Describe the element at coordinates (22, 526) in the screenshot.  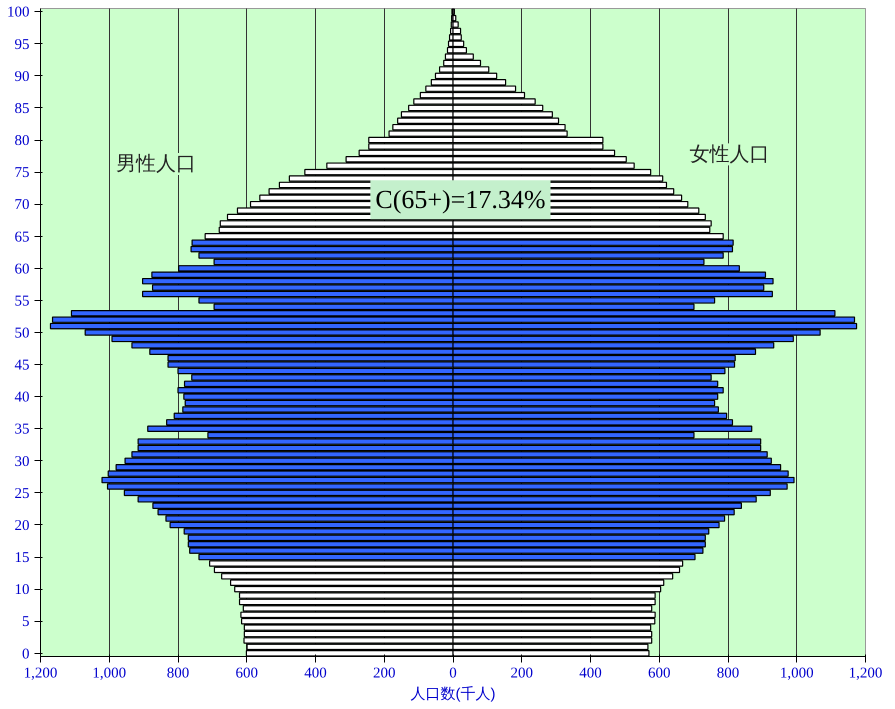
I see `y-tick-label: 20` at that location.